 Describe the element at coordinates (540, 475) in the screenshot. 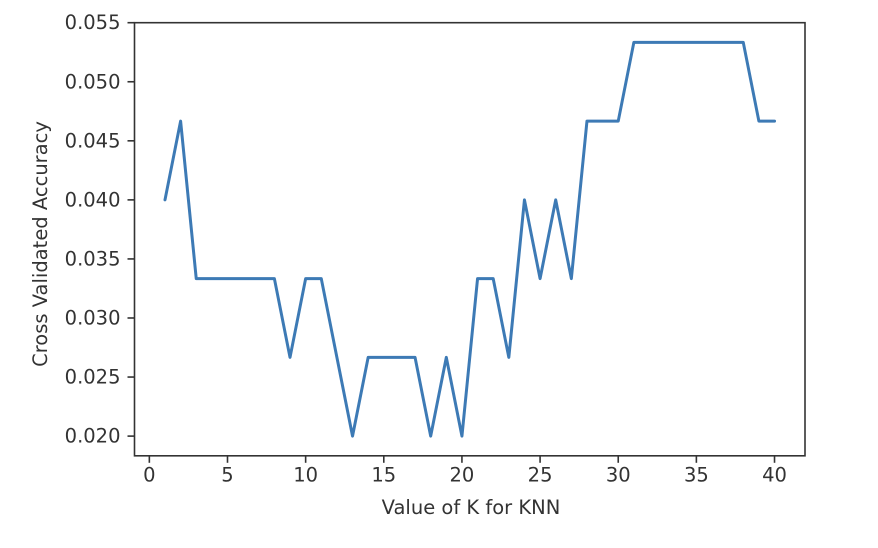

I see `x-tick-label: 25` at that location.